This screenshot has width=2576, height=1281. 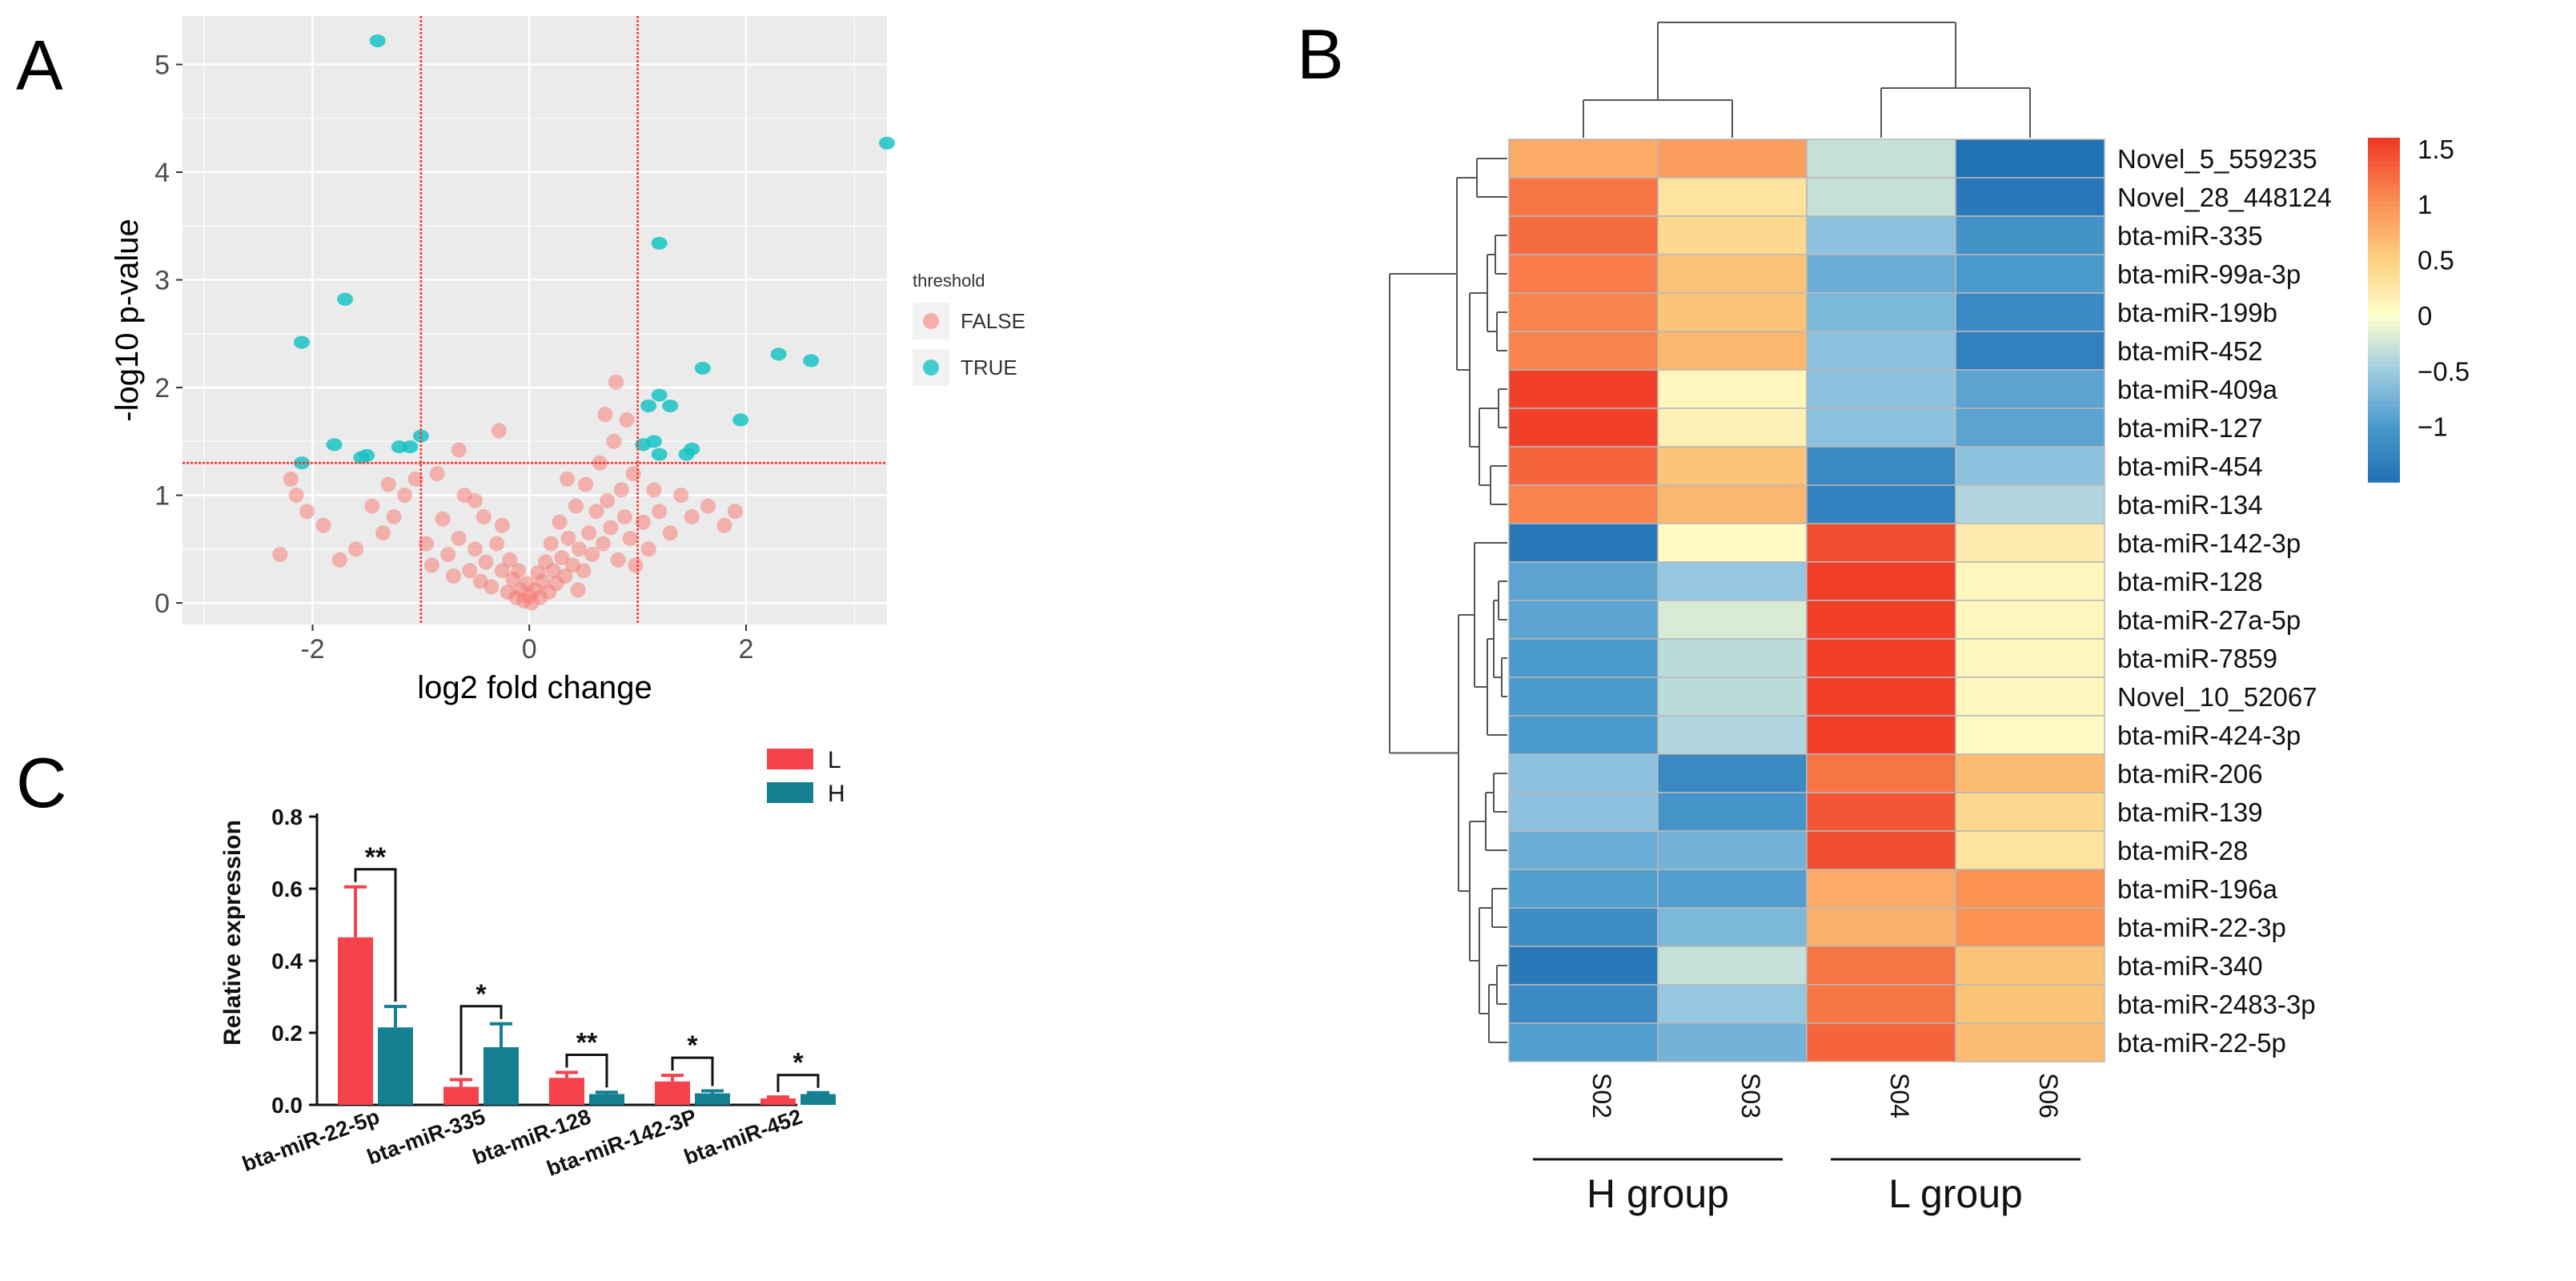 What do you see at coordinates (162, 173) in the screenshot?
I see `volcano-y-tick-label: 4` at bounding box center [162, 173].